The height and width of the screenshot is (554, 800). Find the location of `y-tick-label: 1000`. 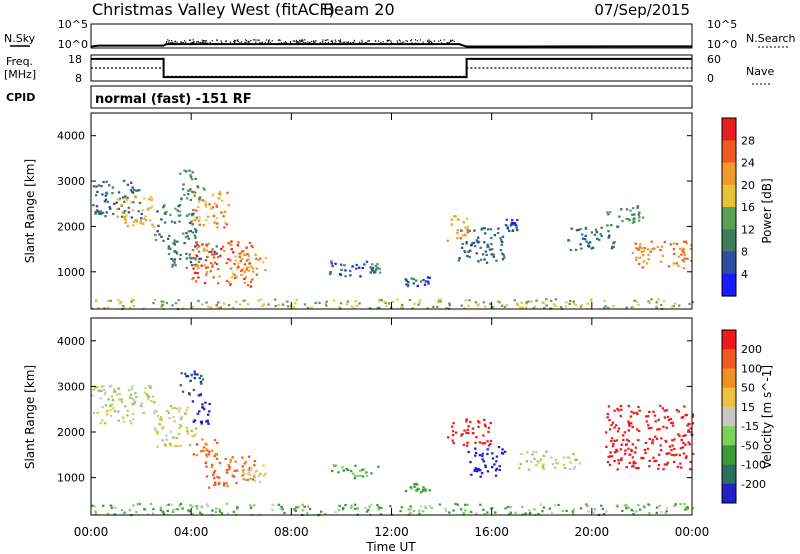

y-tick-label: 1000 is located at coordinates (71, 272).